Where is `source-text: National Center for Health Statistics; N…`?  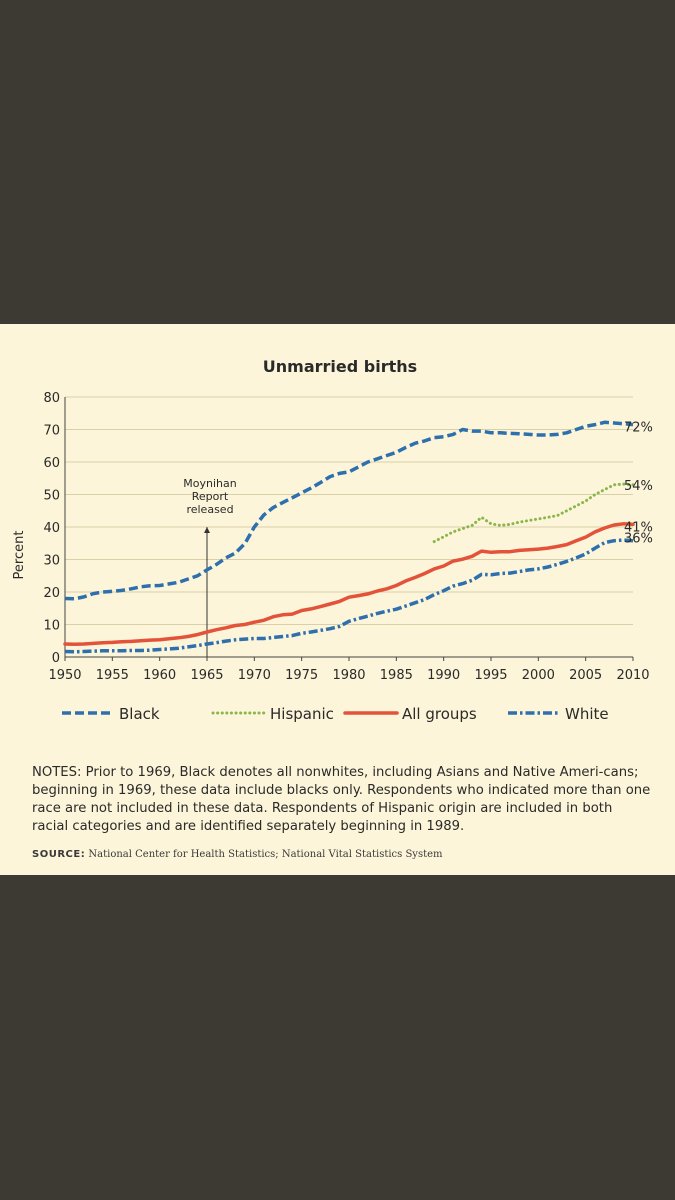 source-text: National Center for Health Statistics; N… is located at coordinates (265, 854).